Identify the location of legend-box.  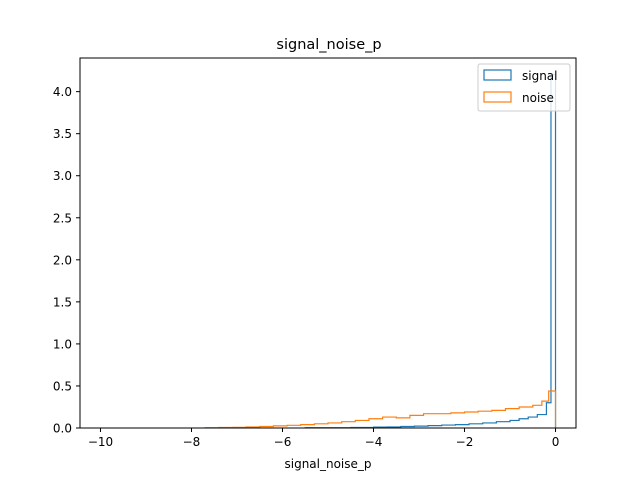
(524, 87).